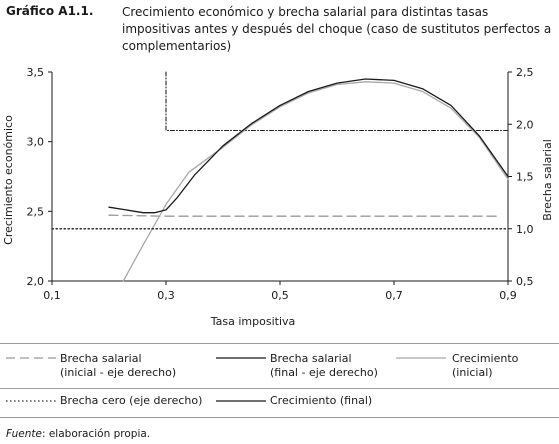 Image resolution: width=559 pixels, height=444 pixels. I want to click on legend-label-line: Brecha cero (eje derecho), so click(131, 400).